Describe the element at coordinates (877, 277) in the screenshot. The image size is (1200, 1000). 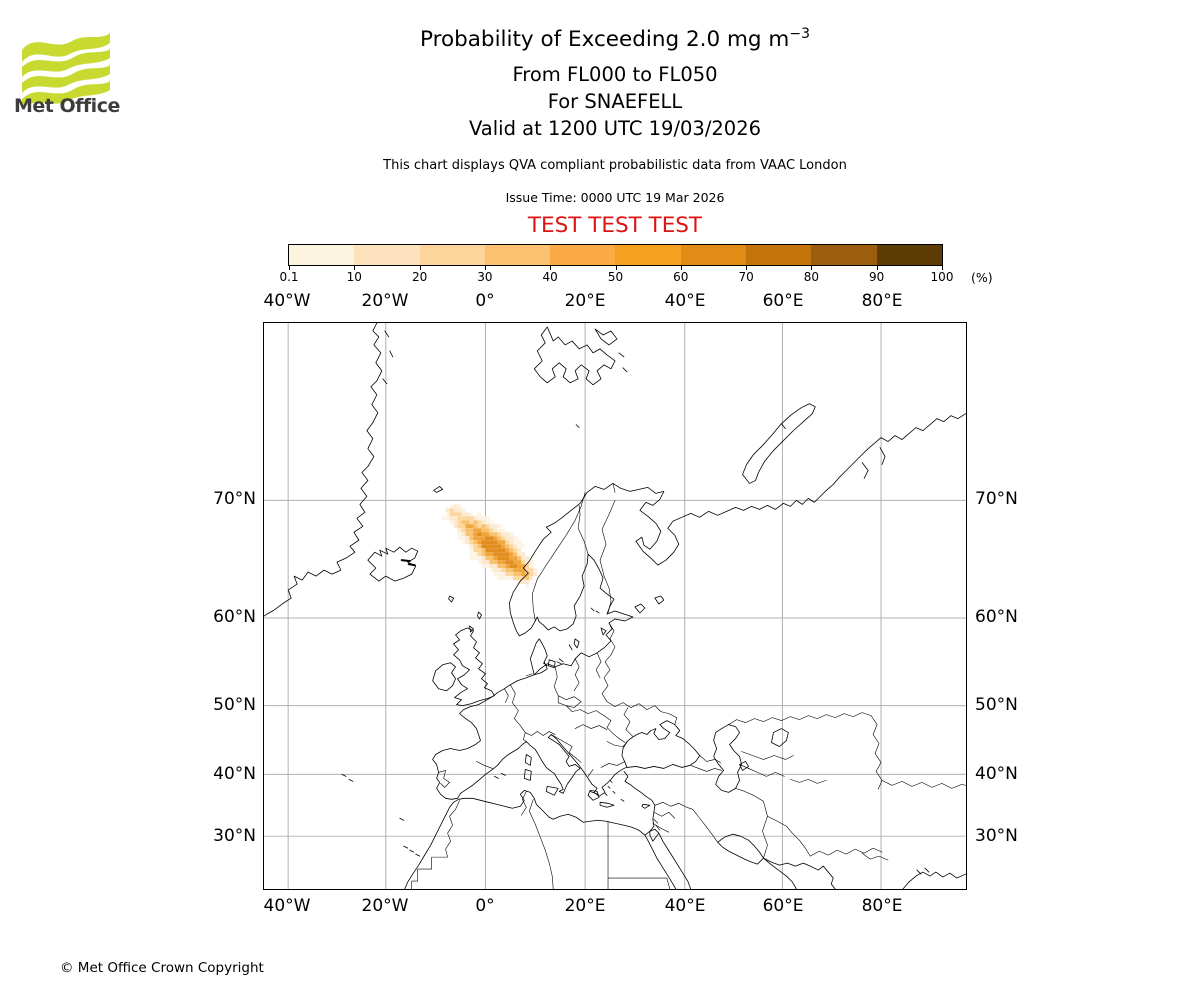
I see `colorbar-tick-label: 90` at that location.